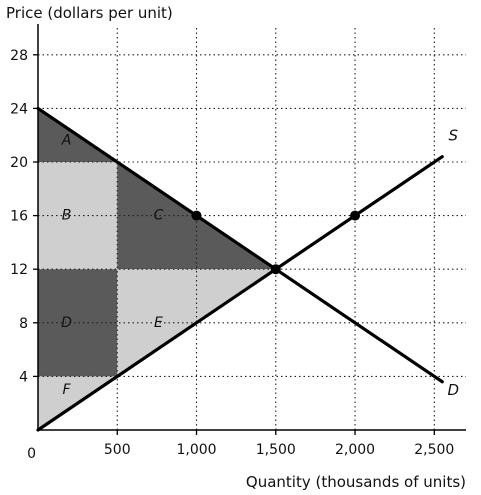 The image size is (481, 495). What do you see at coordinates (23, 324) in the screenshot?
I see `y-tick-label: 8` at bounding box center [23, 324].